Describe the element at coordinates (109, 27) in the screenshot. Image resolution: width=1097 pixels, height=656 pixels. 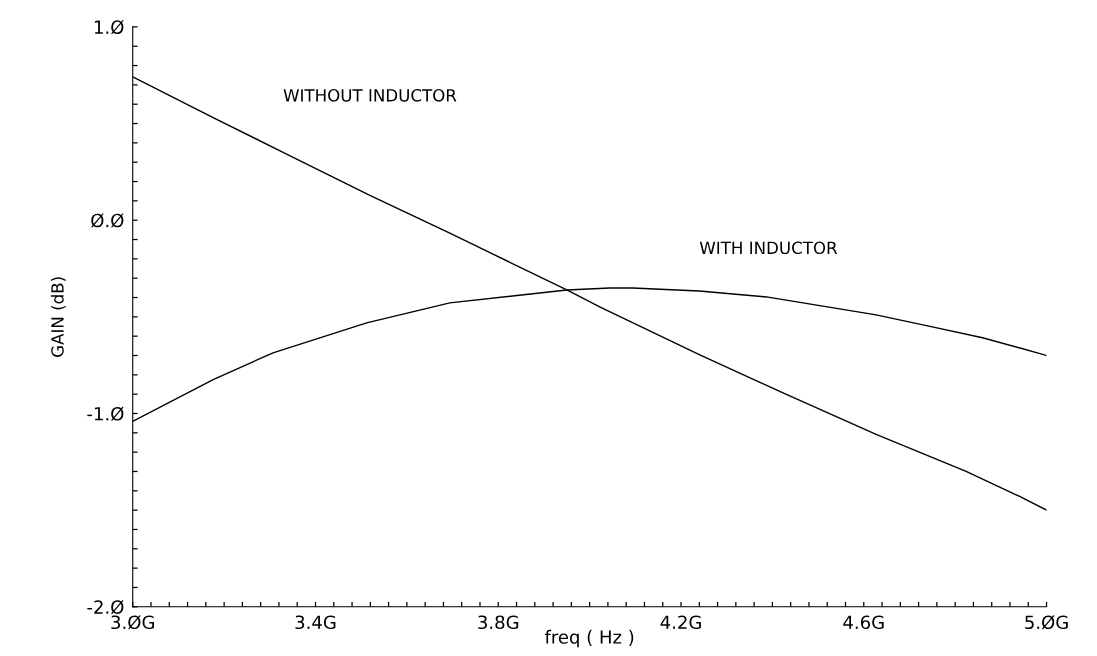
I see `y-tick-label: 1.Ø` at that location.